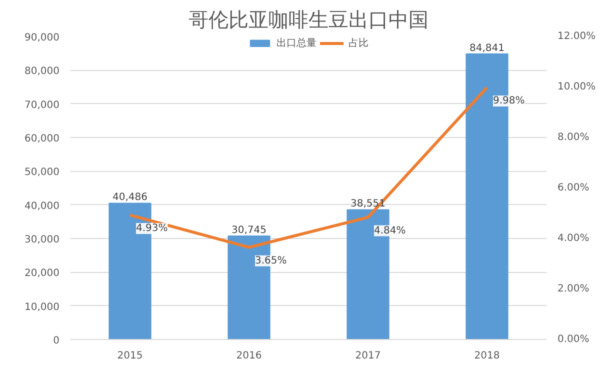 Image resolution: width=616 pixels, height=369 pixels. I want to click on y2-tick-label: 12.00%, so click(577, 36).